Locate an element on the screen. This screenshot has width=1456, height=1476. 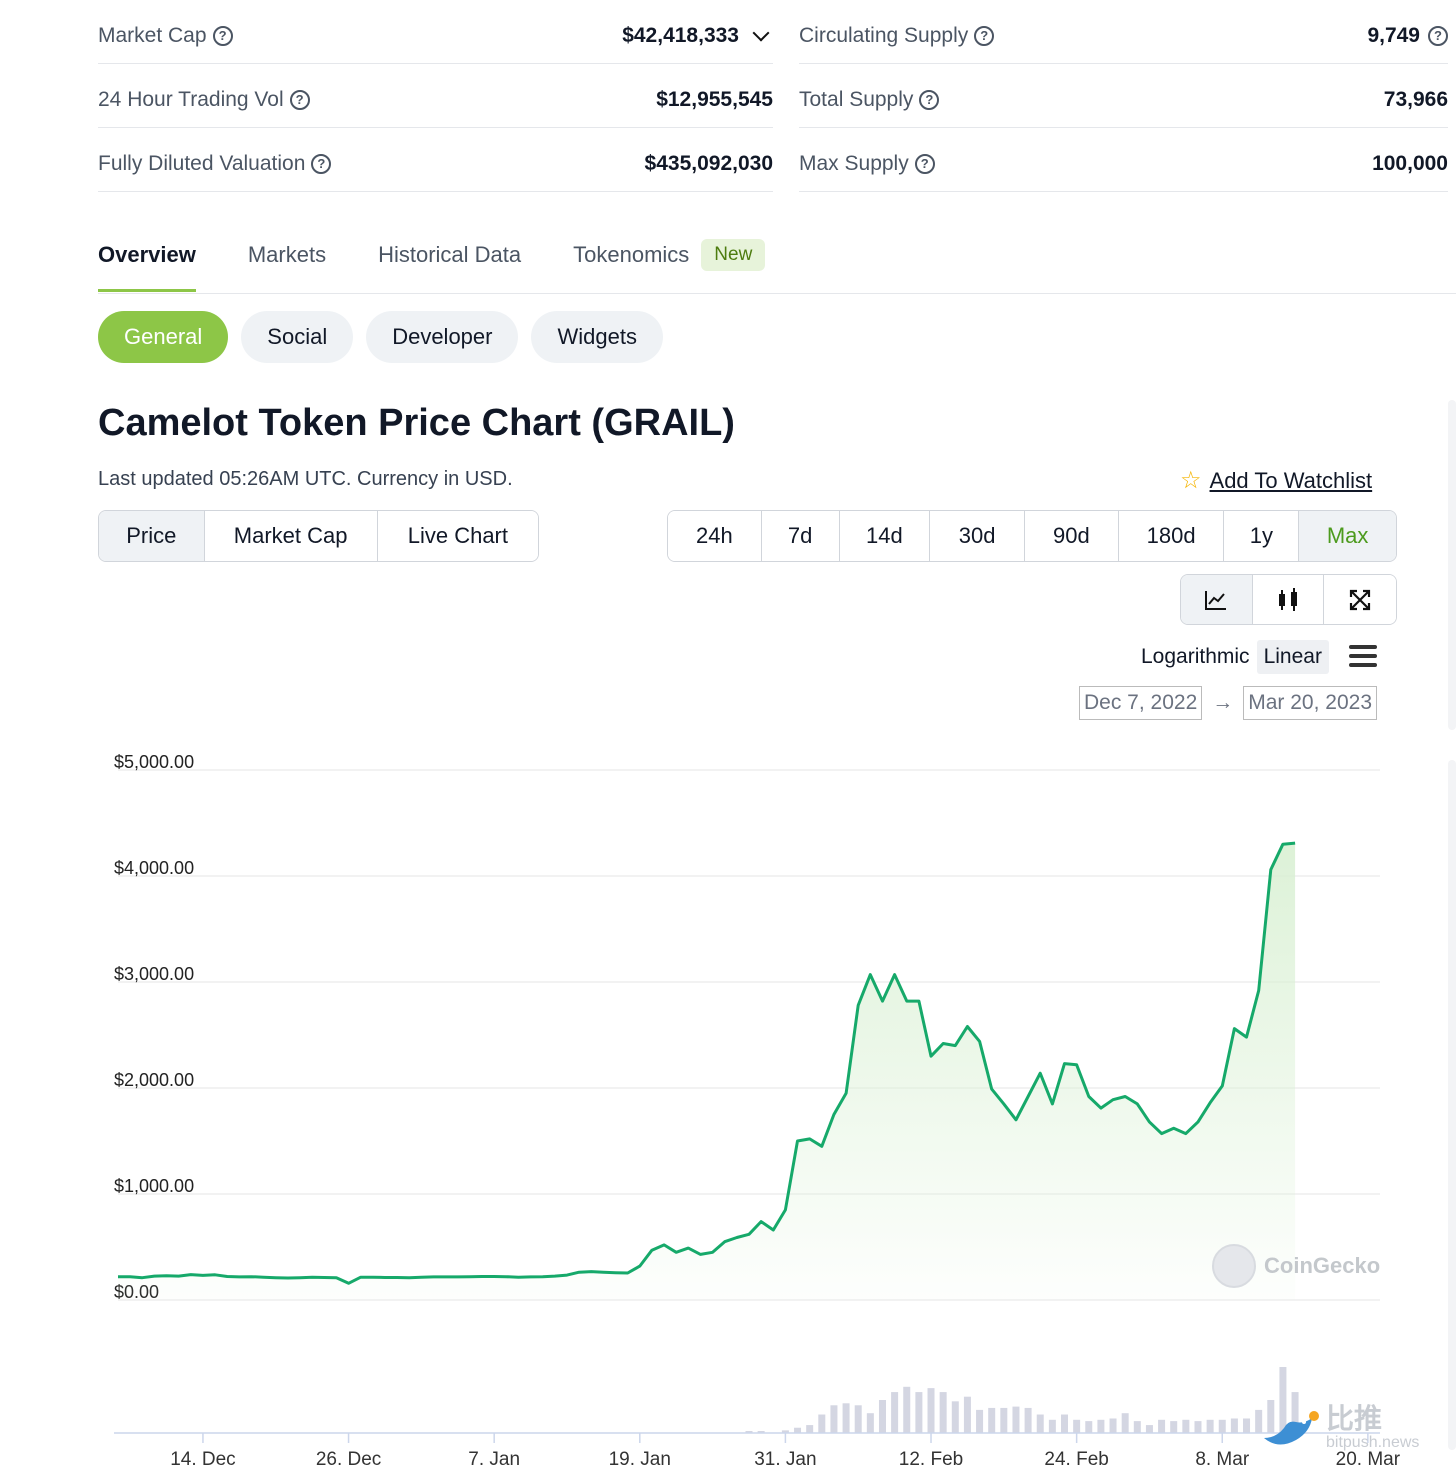
candlestick-icon is located at coordinates (1288, 599).